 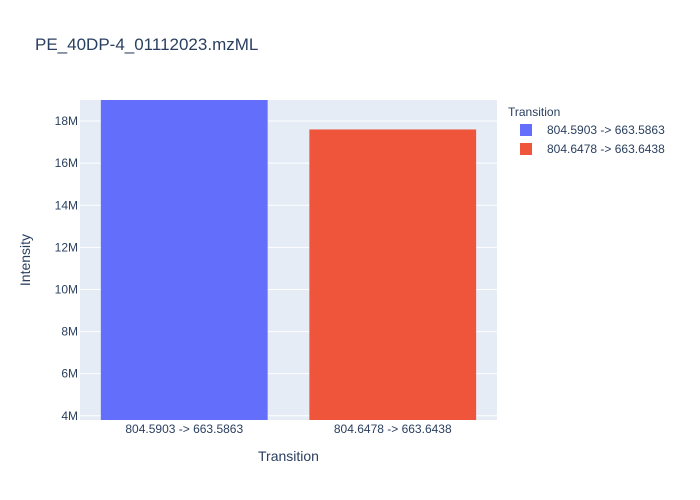 I want to click on x-axis-ticks: 804.5903 -> 663.5863 804.6478 -> 663.6438, so click(x=288, y=429).